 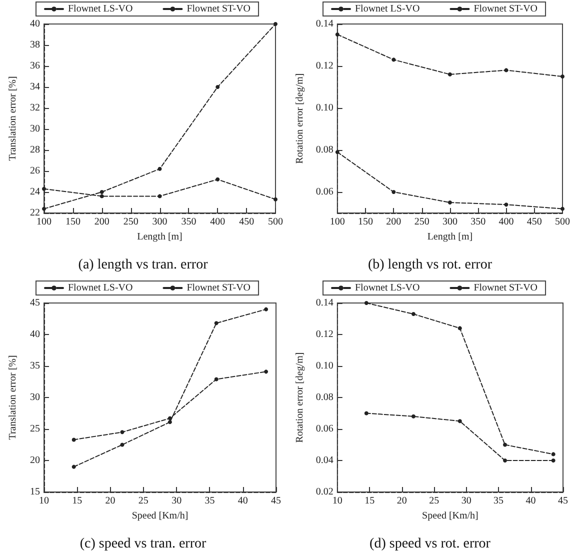 What do you see at coordinates (325, 460) in the screenshot?
I see `y-tick-label: 0.04` at bounding box center [325, 460].